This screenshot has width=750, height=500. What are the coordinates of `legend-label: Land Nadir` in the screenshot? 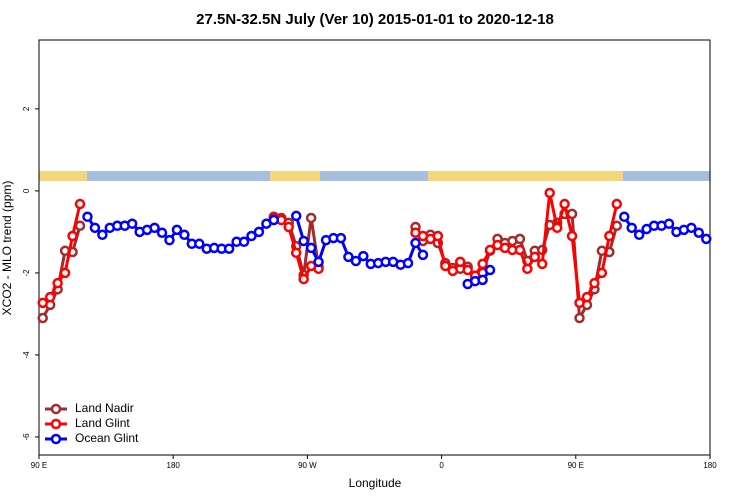 It's located at (104, 408).